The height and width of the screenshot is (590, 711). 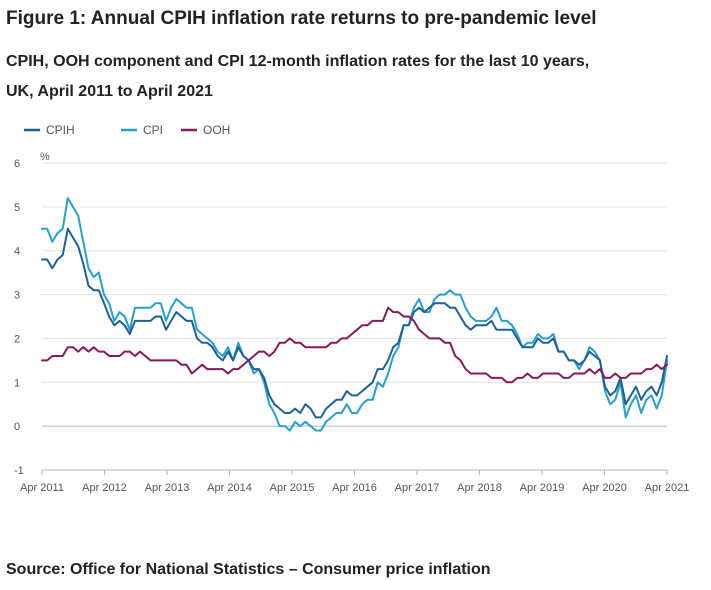 I want to click on y-tick-label: 4, so click(x=17, y=252).